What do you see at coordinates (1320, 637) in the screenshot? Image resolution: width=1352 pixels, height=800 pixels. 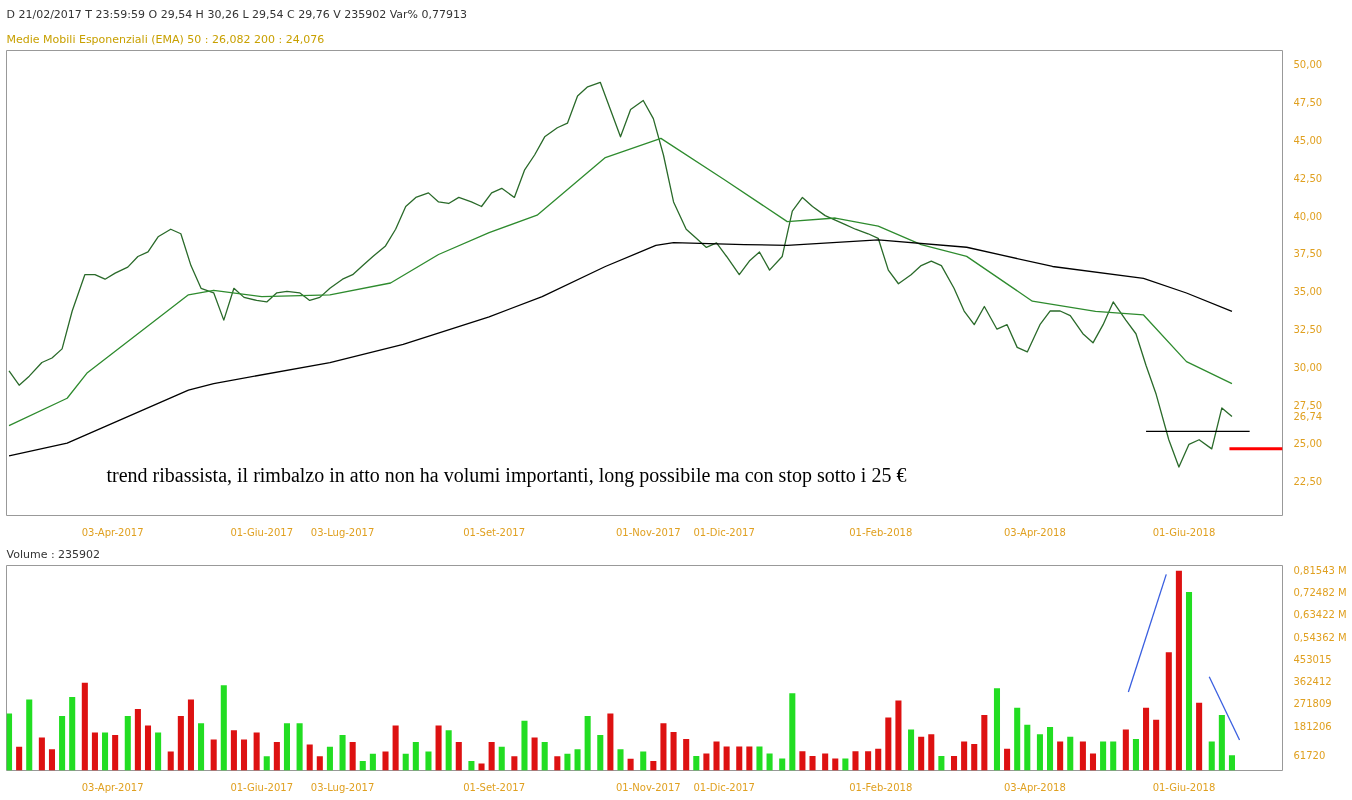 I see `y-tick-label: 0,54362 M` at bounding box center [1320, 637].